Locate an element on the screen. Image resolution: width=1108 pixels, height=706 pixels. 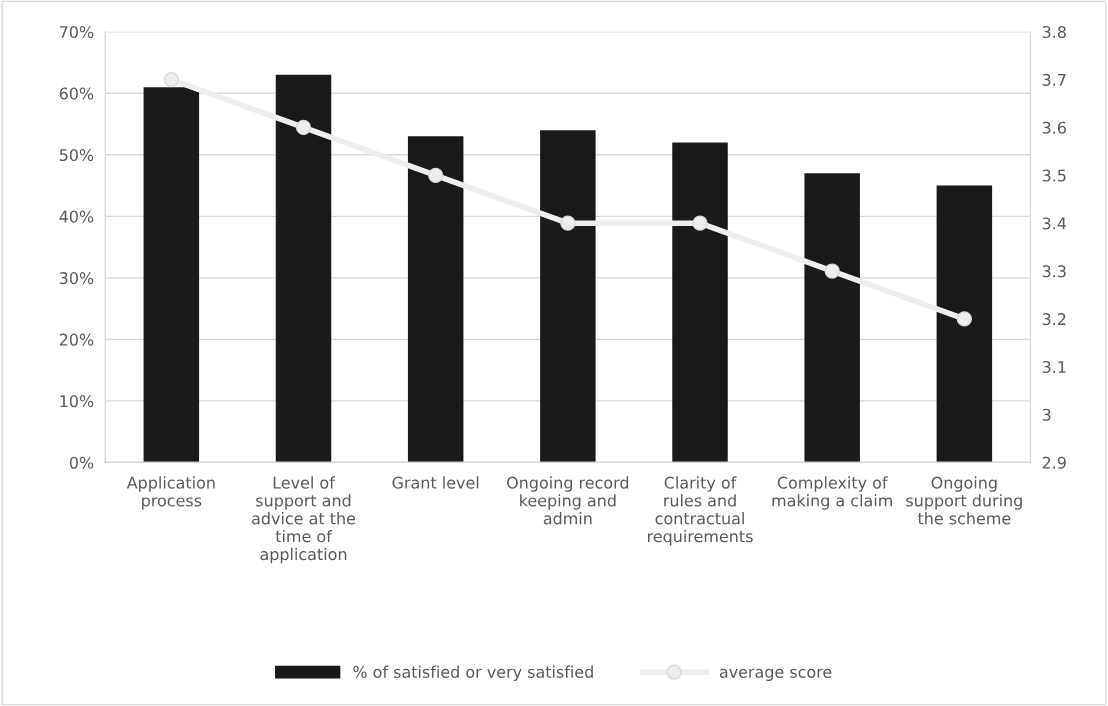
y-tick-label: 30% is located at coordinates (76, 278).